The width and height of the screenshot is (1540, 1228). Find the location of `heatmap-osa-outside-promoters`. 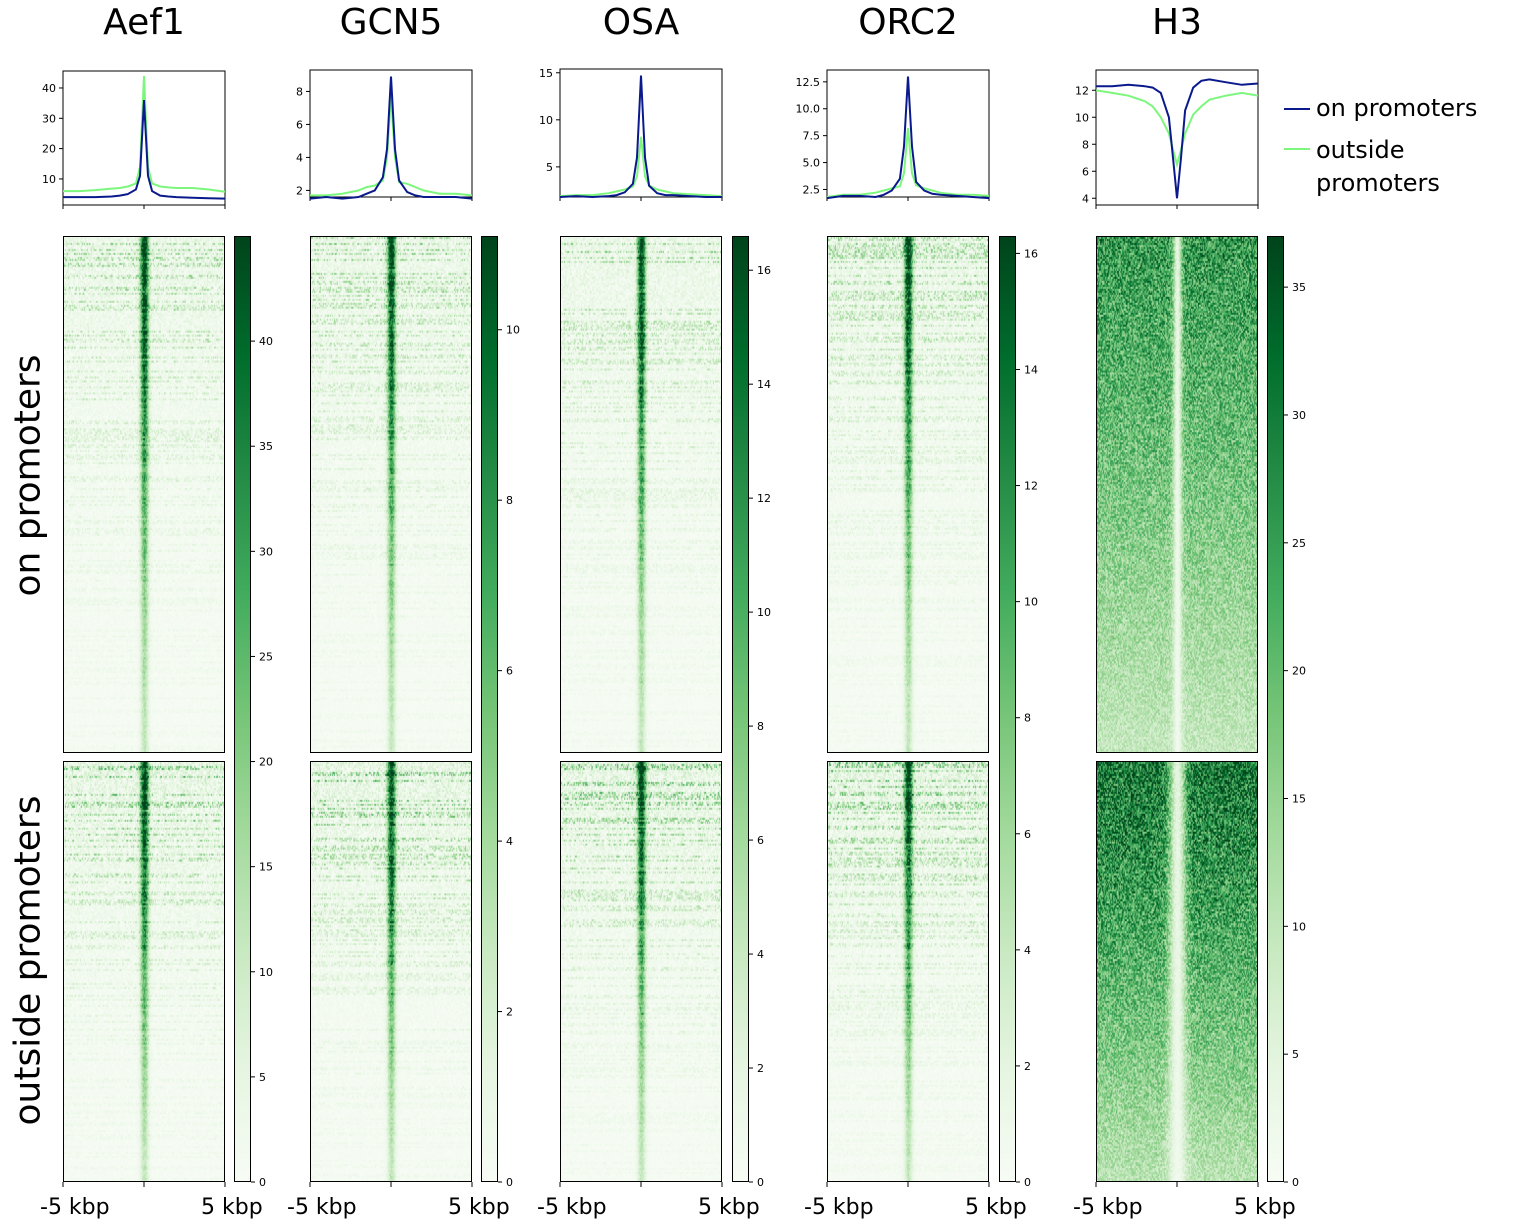

heatmap-osa-outside-promoters is located at coordinates (641, 971).